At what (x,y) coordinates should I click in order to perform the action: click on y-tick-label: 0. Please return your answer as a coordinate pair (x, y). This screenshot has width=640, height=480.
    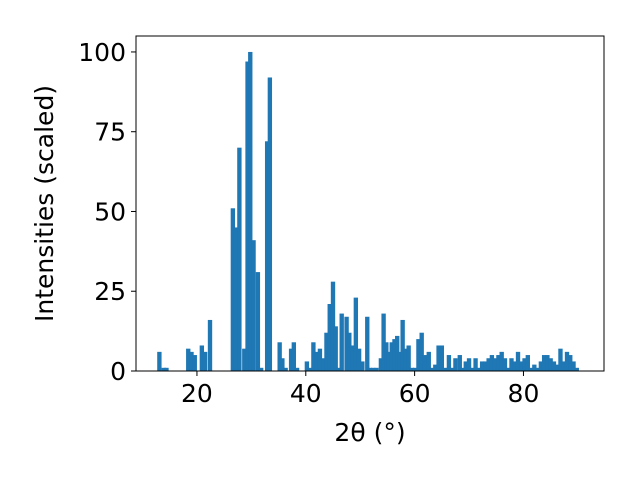
    Looking at the image, I should click on (118, 371).